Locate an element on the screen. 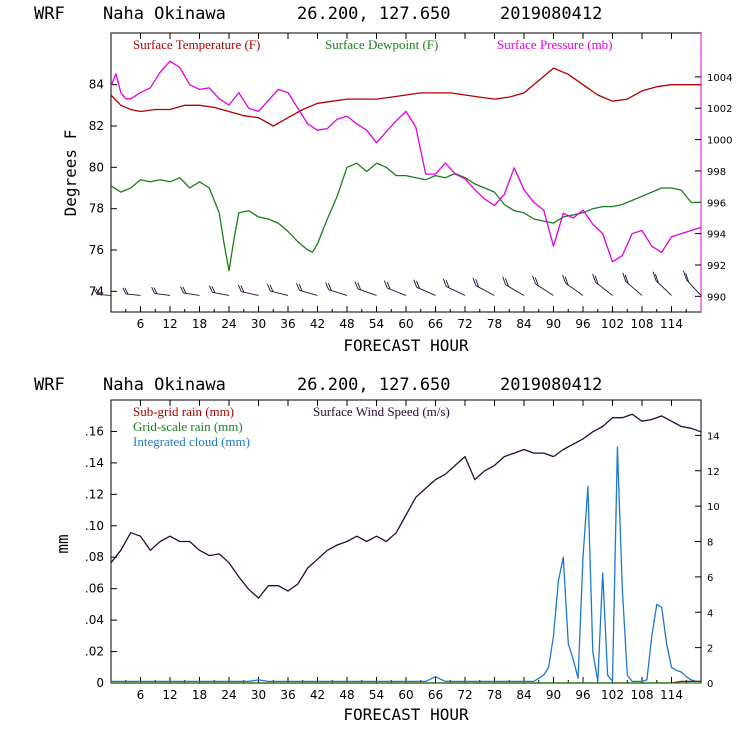  x-tick-label: 96 is located at coordinates (582, 695).